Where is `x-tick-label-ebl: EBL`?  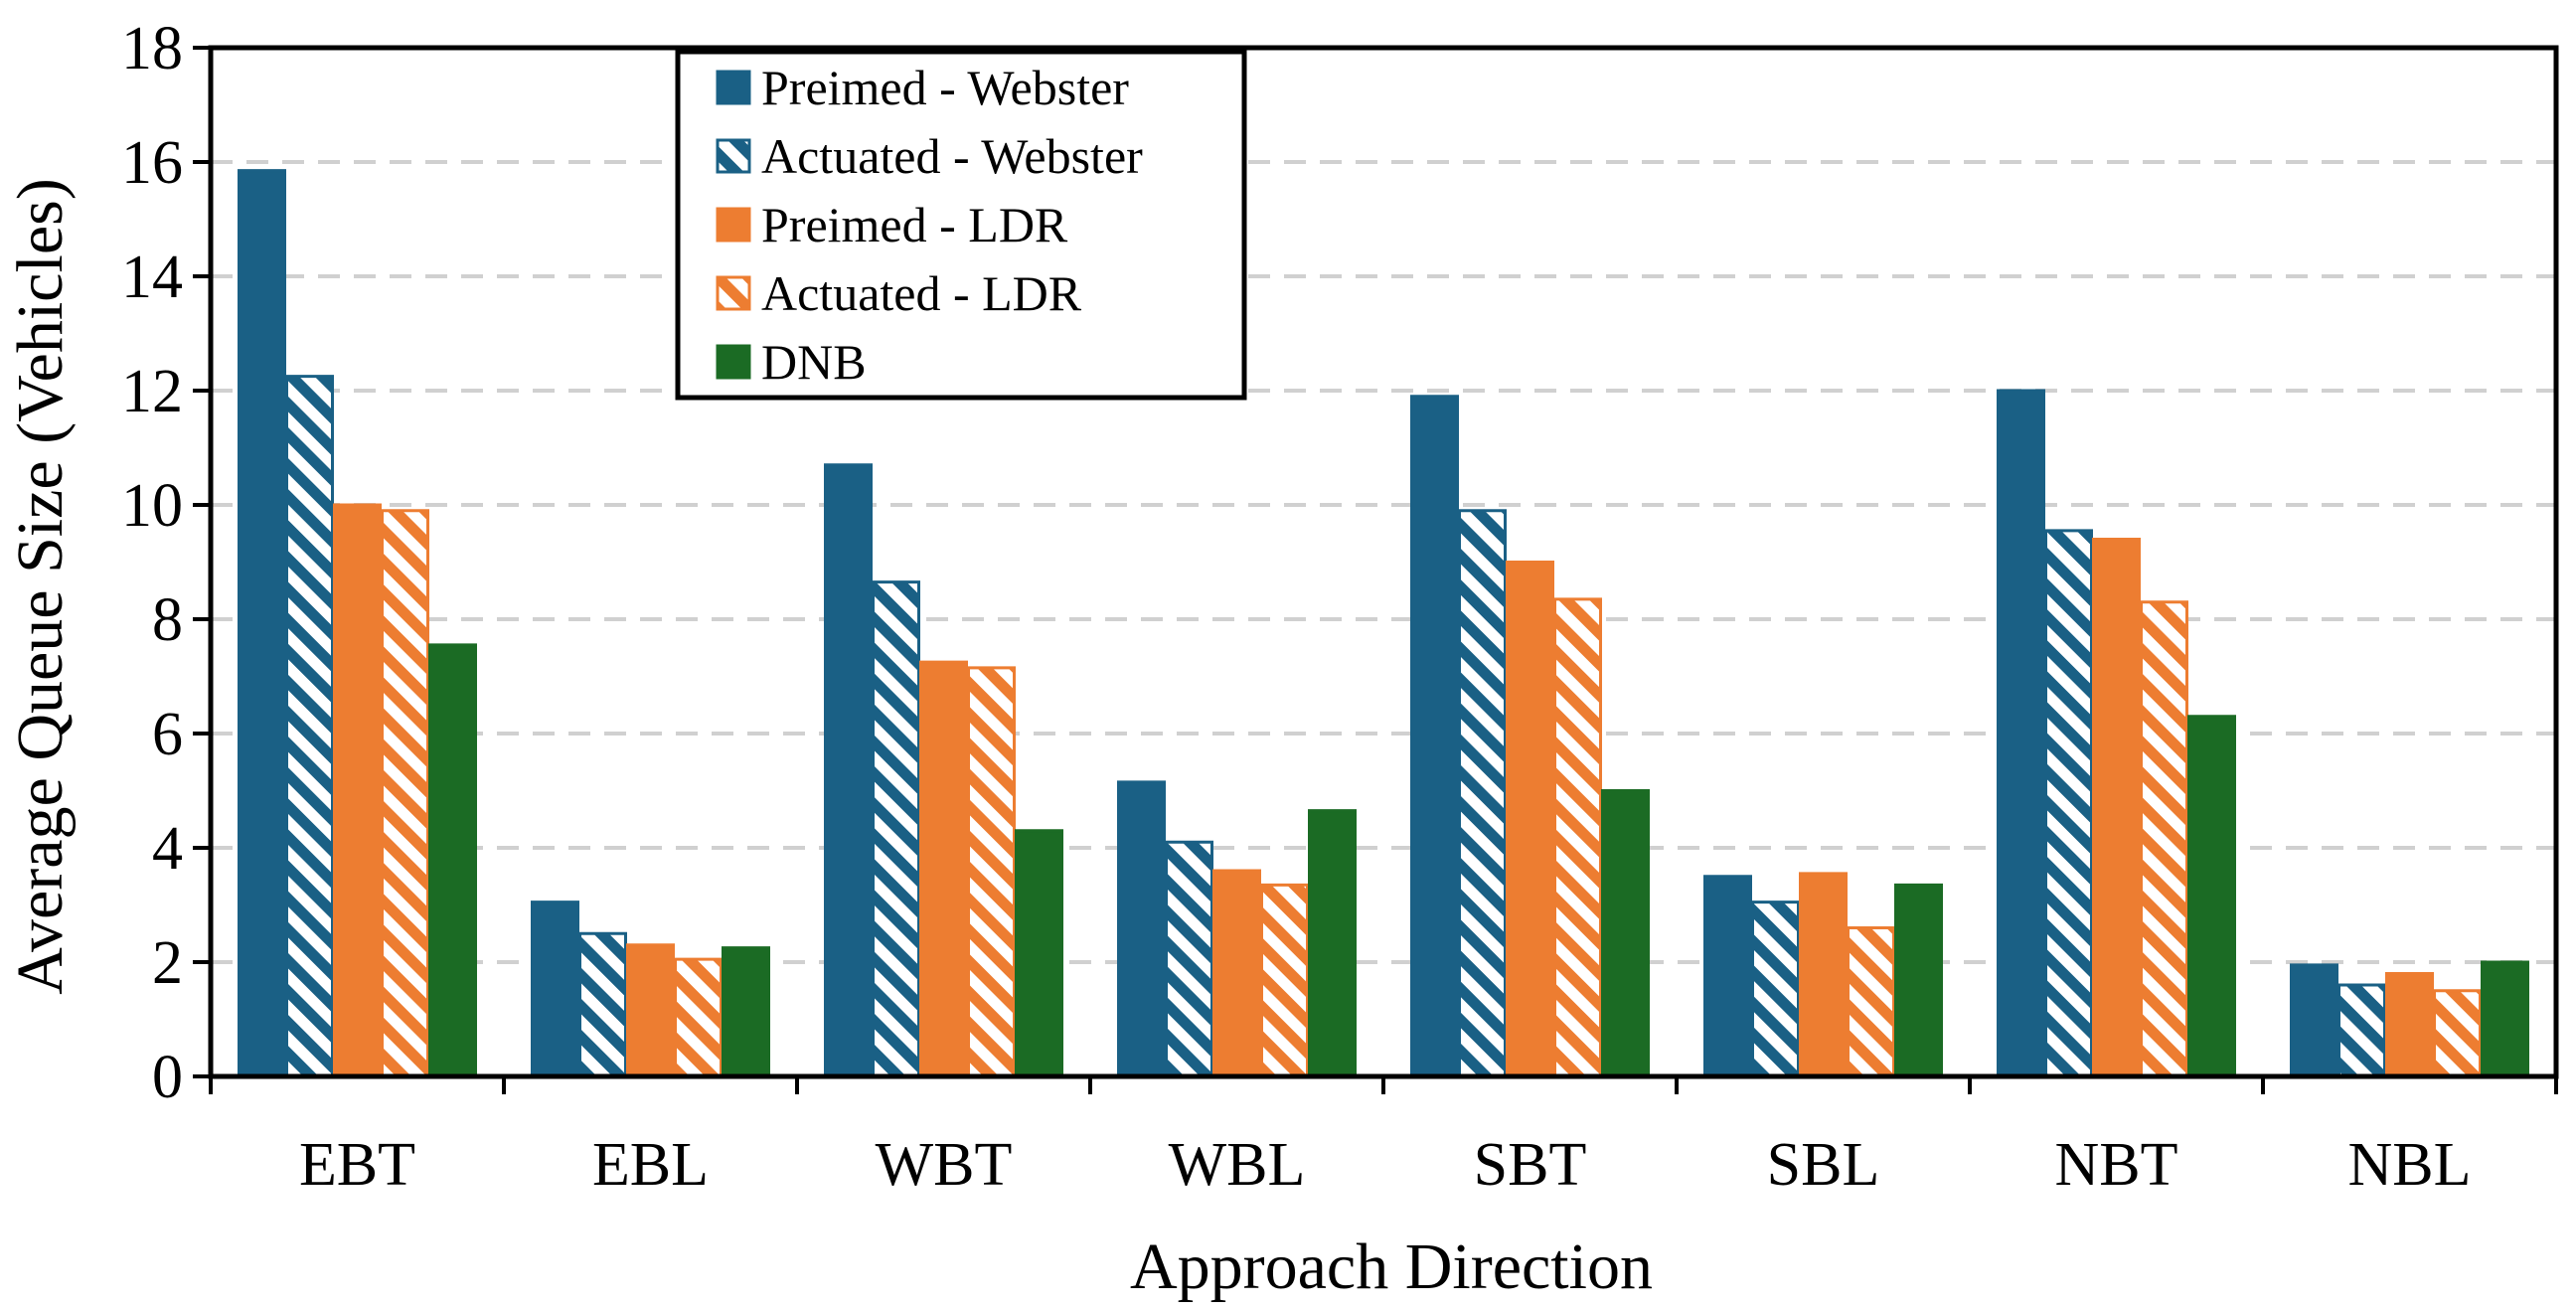
x-tick-label-ebl: EBL is located at coordinates (650, 1165).